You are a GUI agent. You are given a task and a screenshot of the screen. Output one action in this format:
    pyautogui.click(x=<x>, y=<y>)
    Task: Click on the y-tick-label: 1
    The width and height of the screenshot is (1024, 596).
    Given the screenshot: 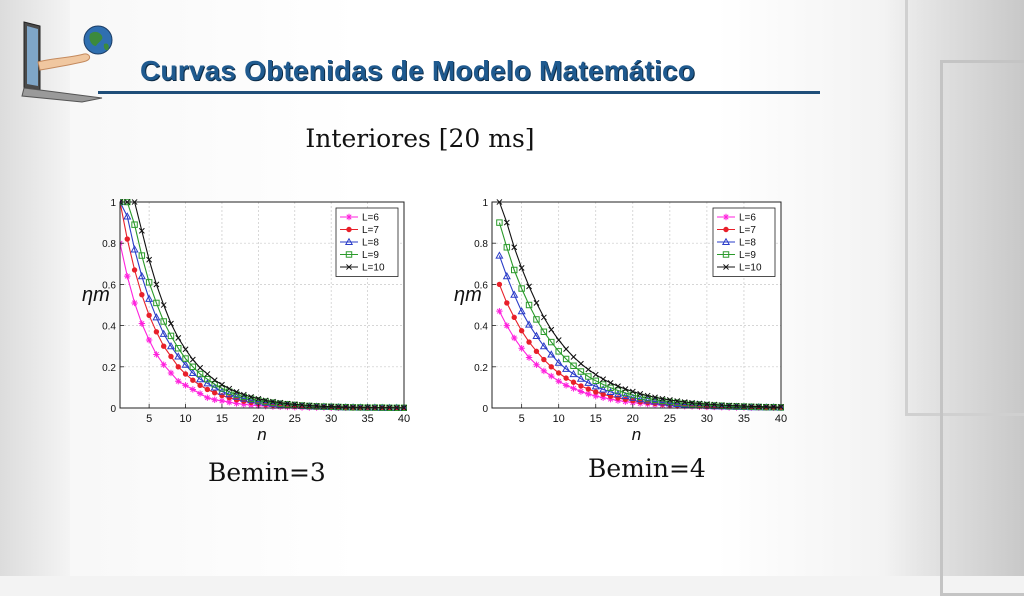 What is the action you would take?
    pyautogui.click(x=485, y=203)
    